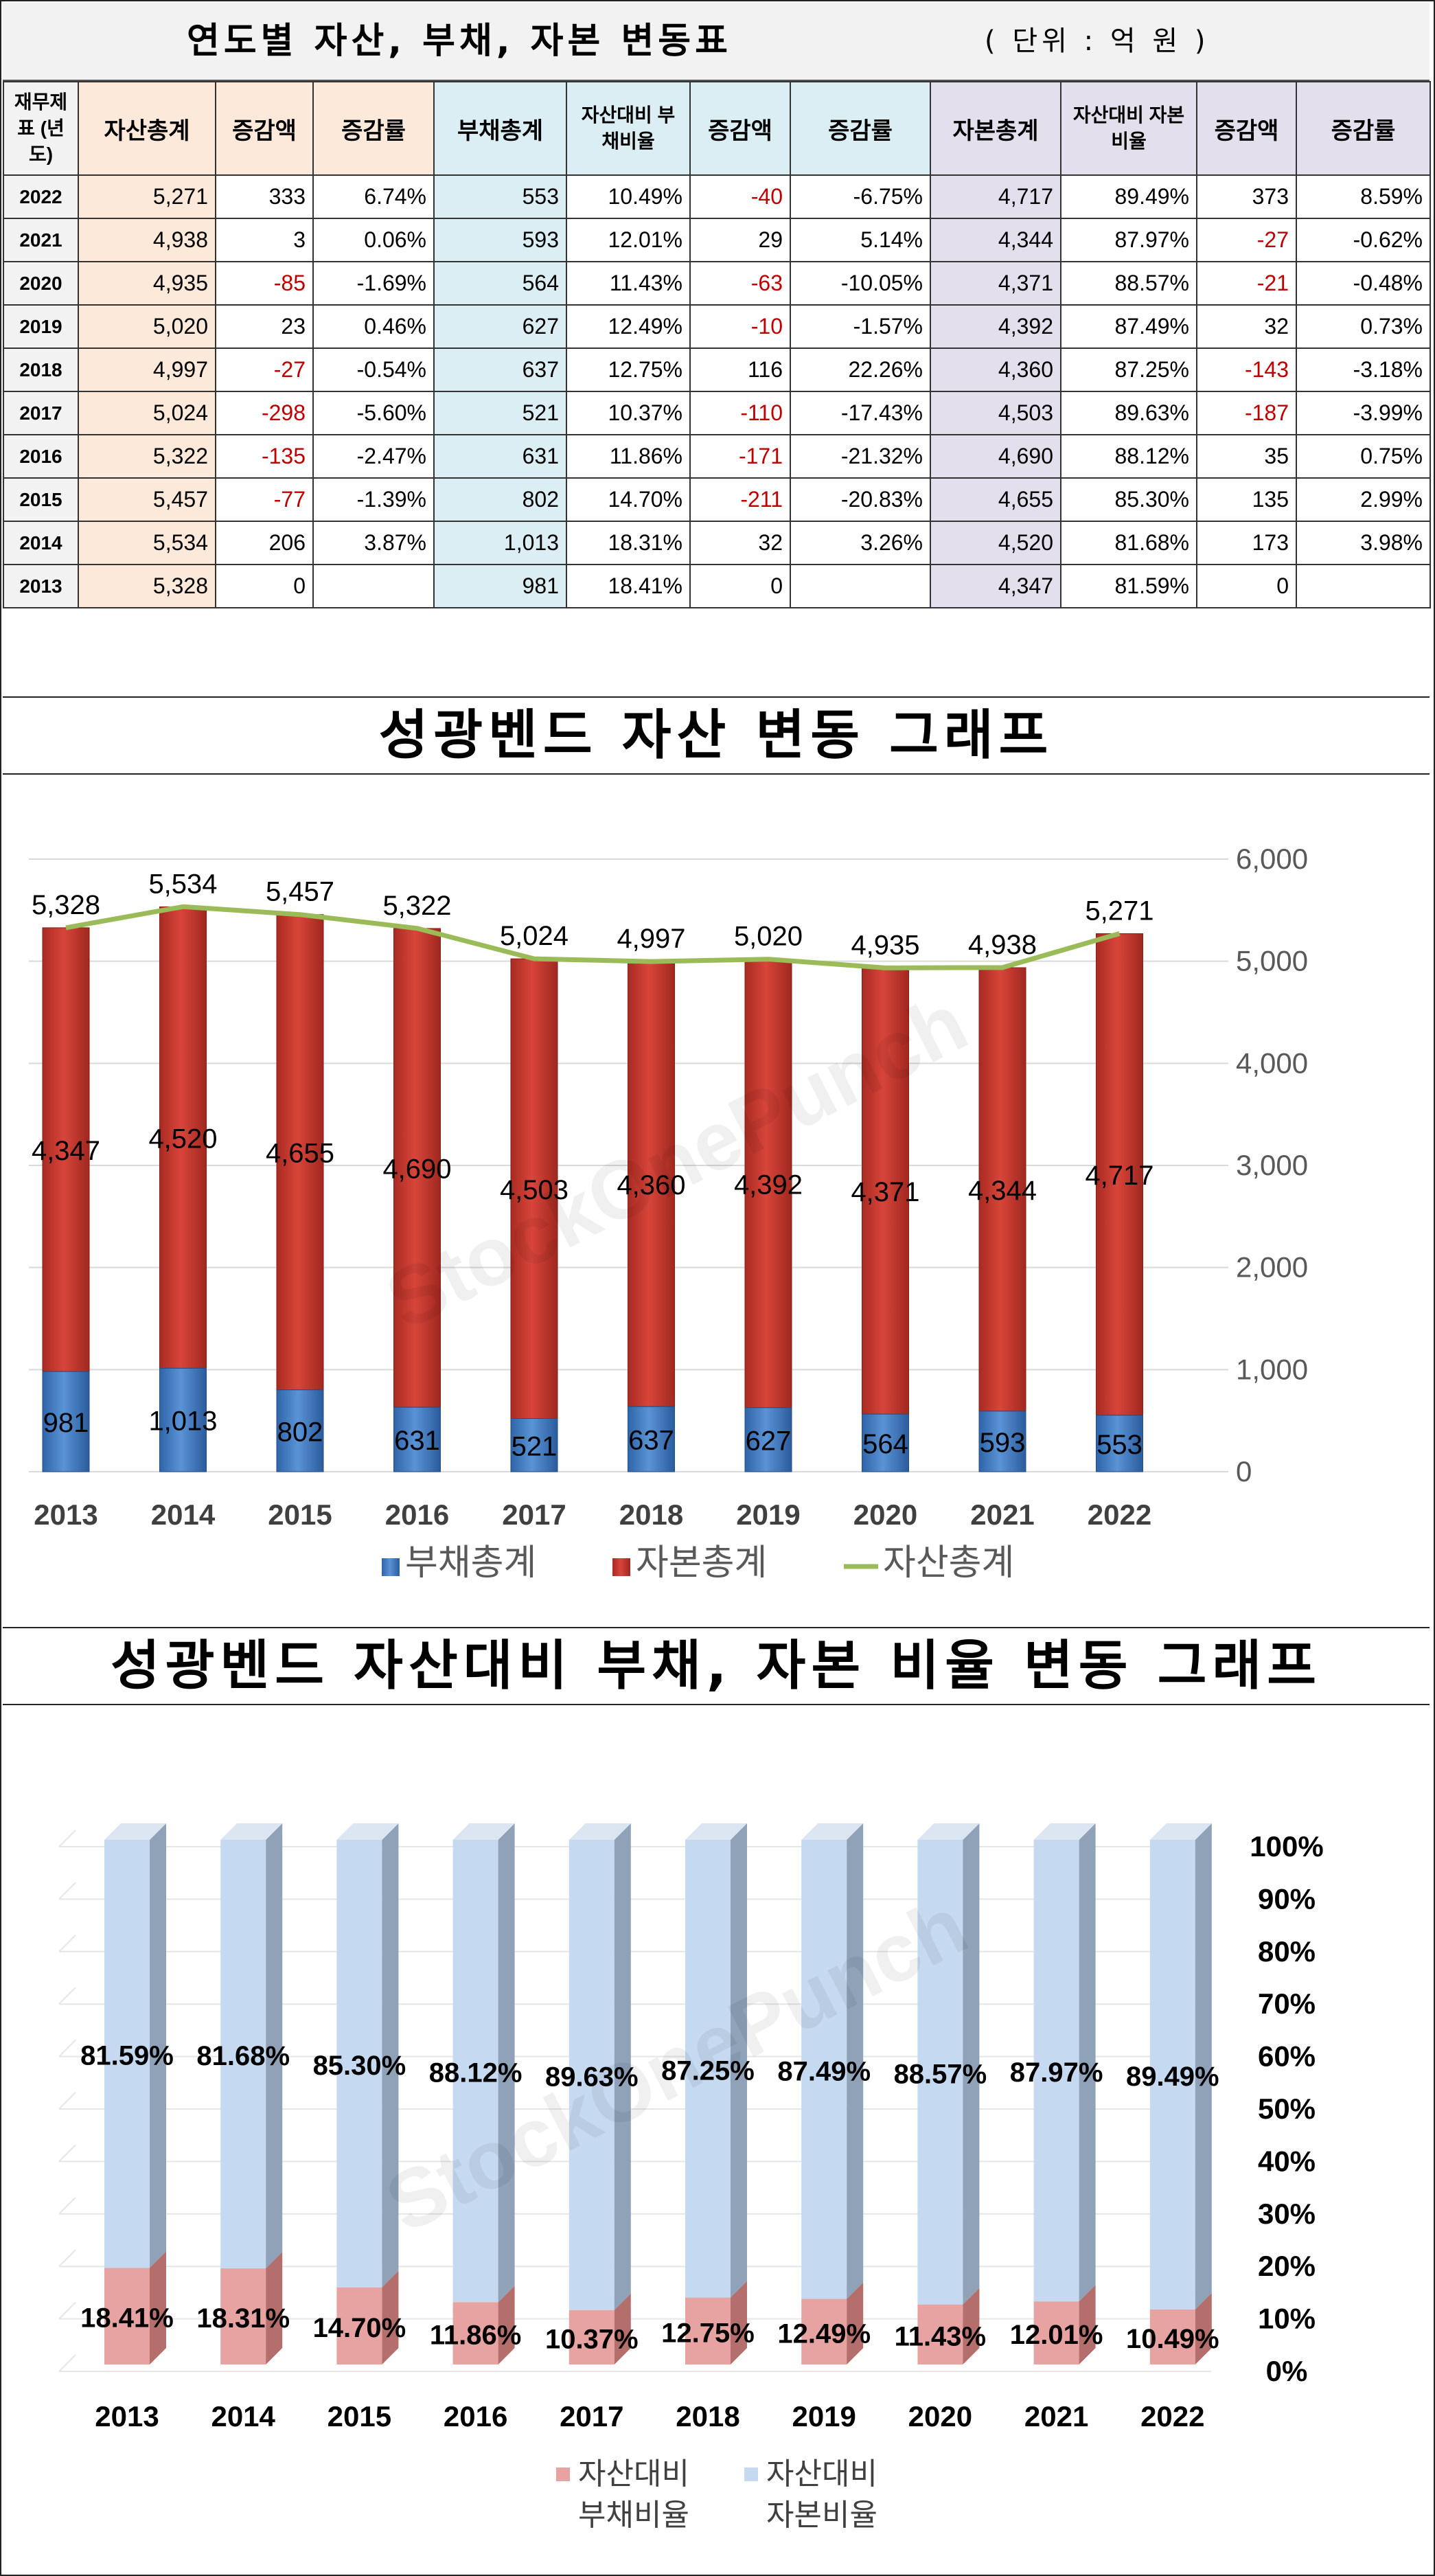  What do you see at coordinates (751, 2474) in the screenshot?
I see `legend-equity-swatch` at bounding box center [751, 2474].